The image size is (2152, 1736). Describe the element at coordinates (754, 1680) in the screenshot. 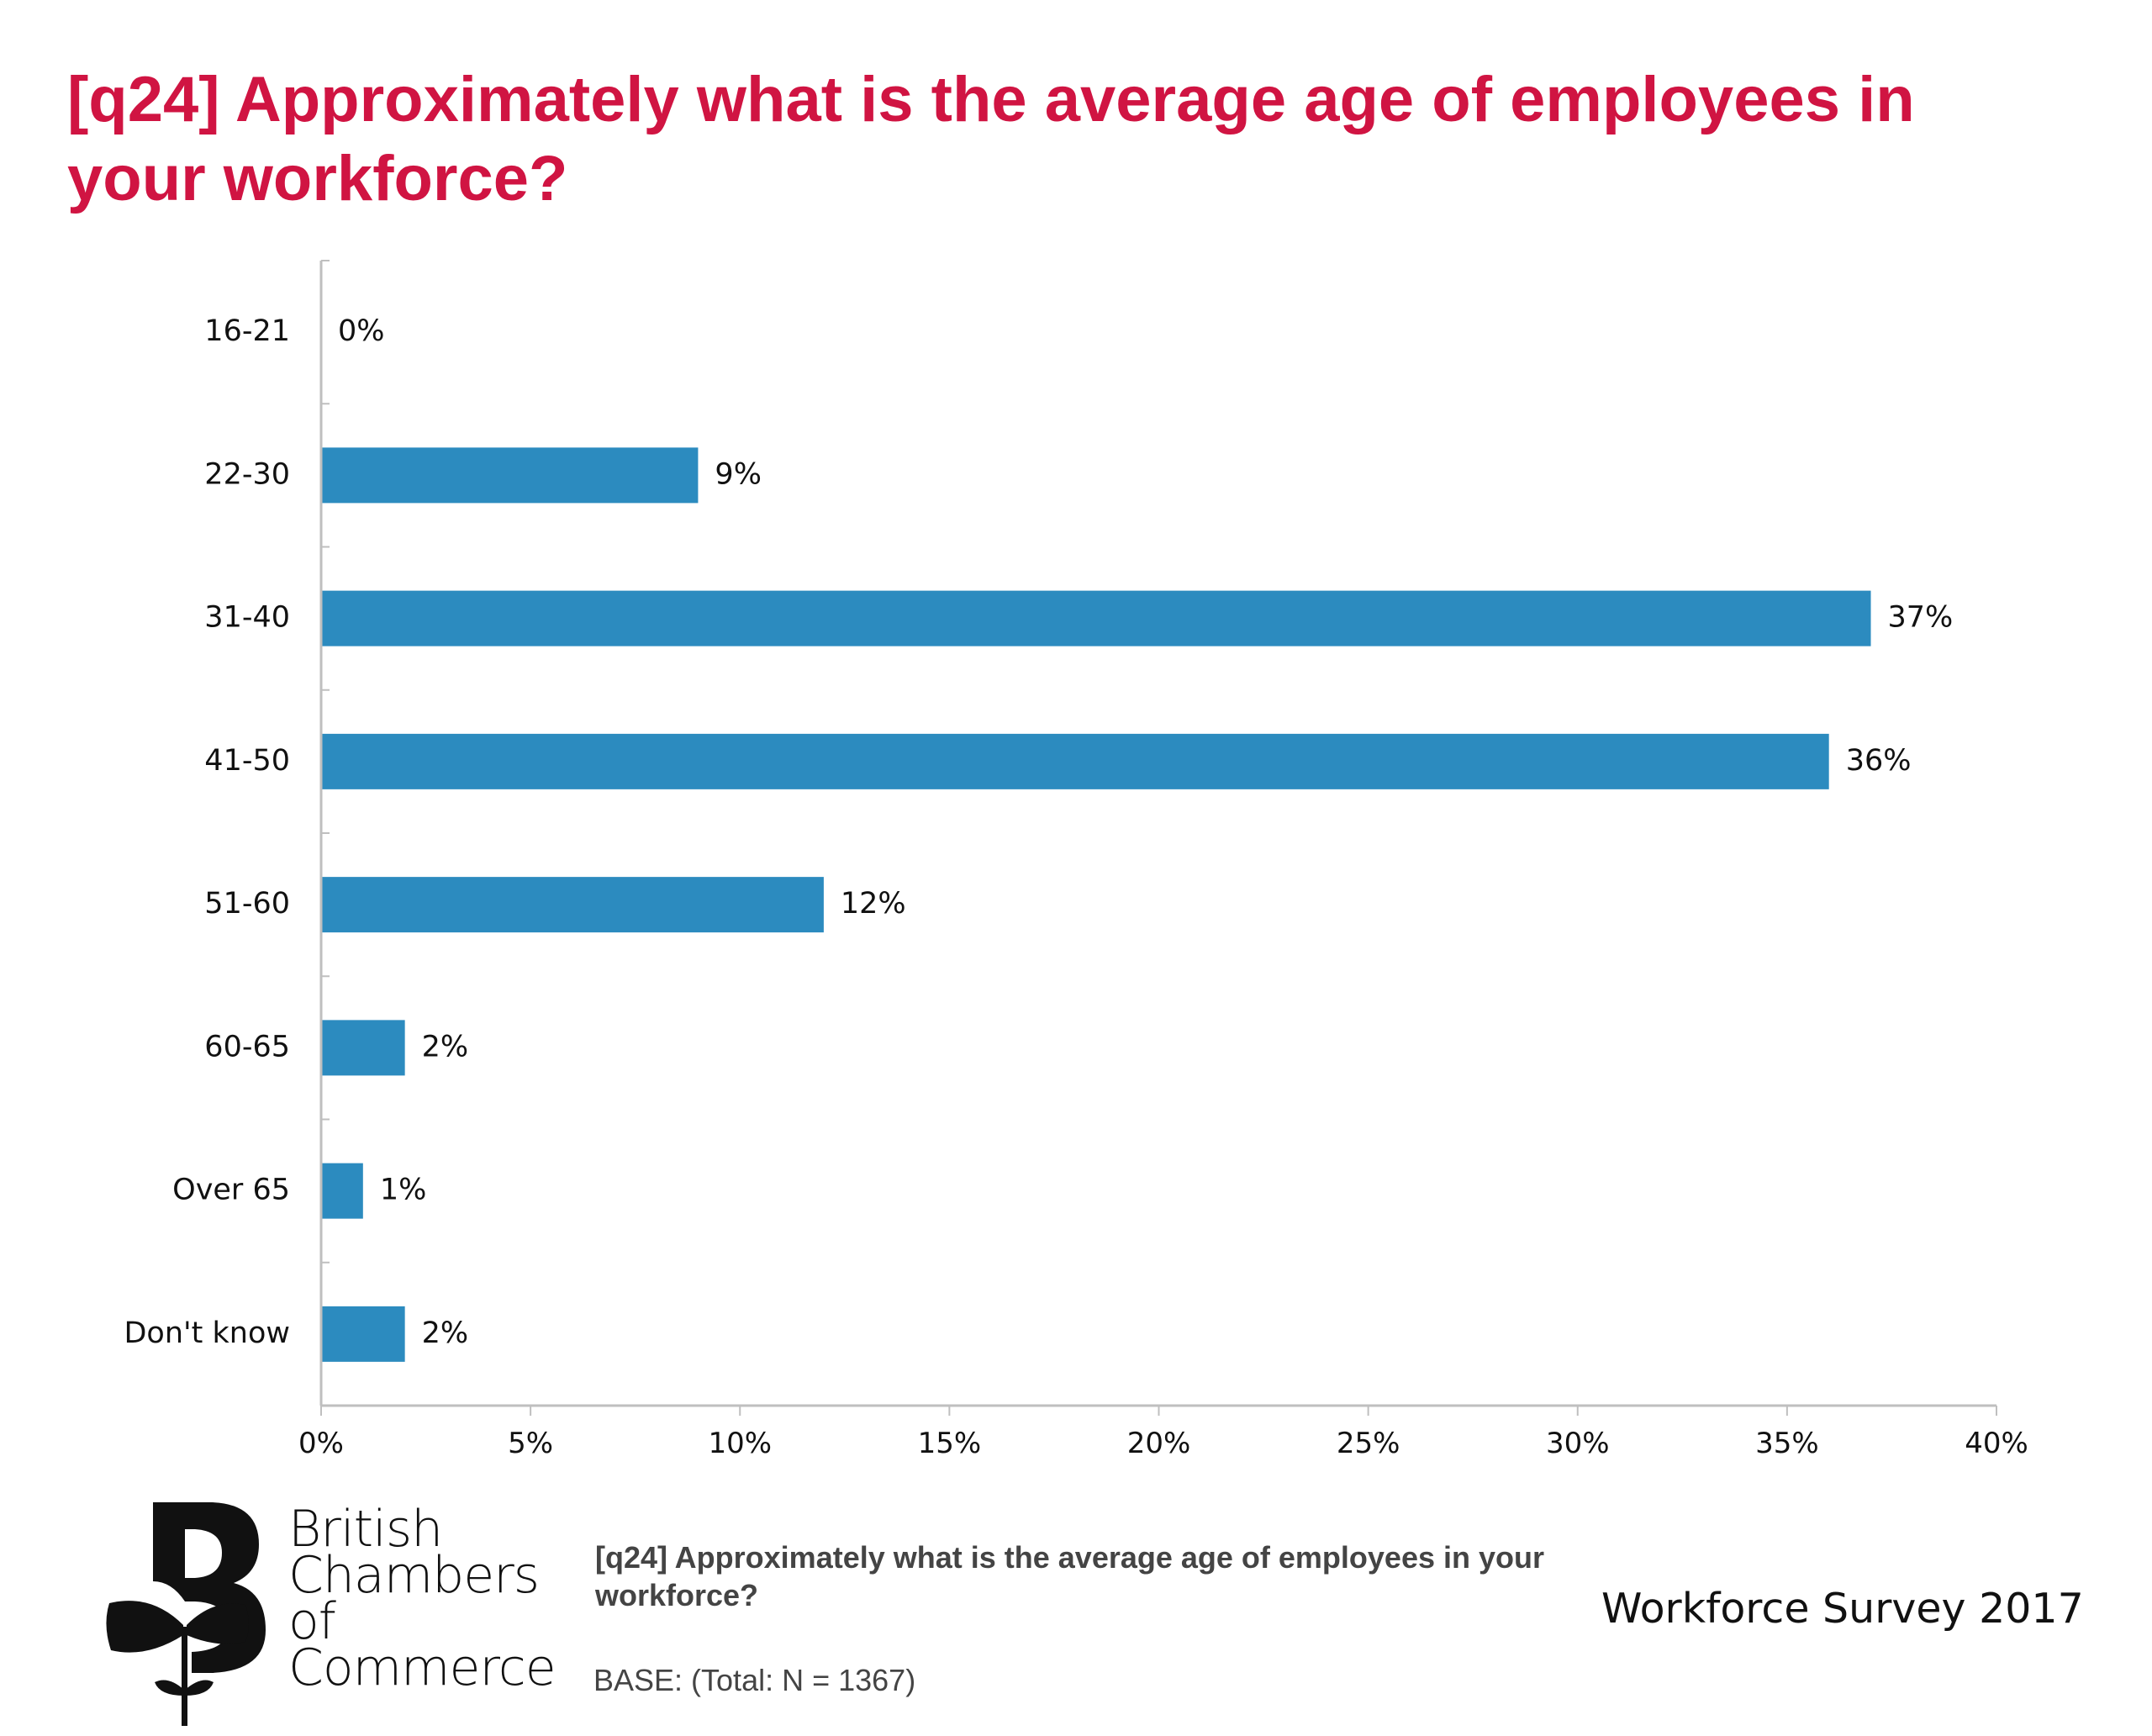

I see `footer-base: BASE: (Total: N = 1367)` at that location.